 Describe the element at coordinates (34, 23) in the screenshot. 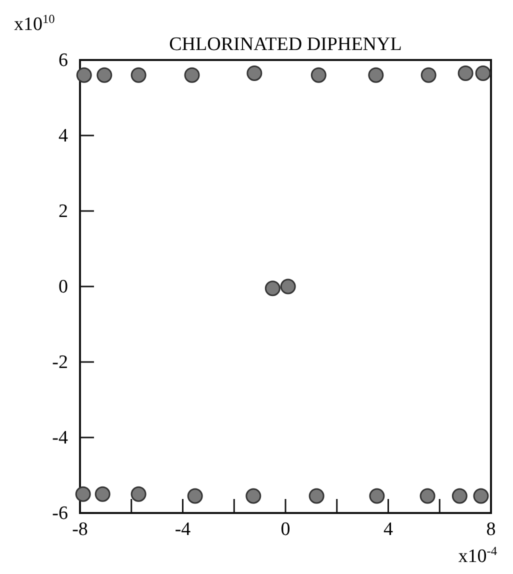

I see `text: x10$^{10}$` at that location.